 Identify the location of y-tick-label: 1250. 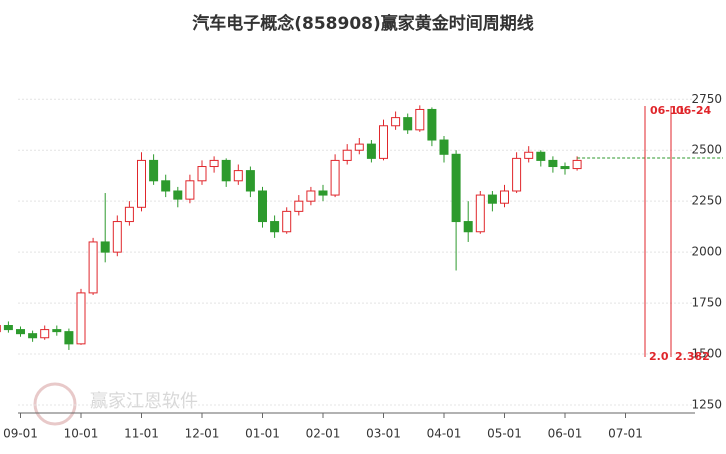
(706, 405).